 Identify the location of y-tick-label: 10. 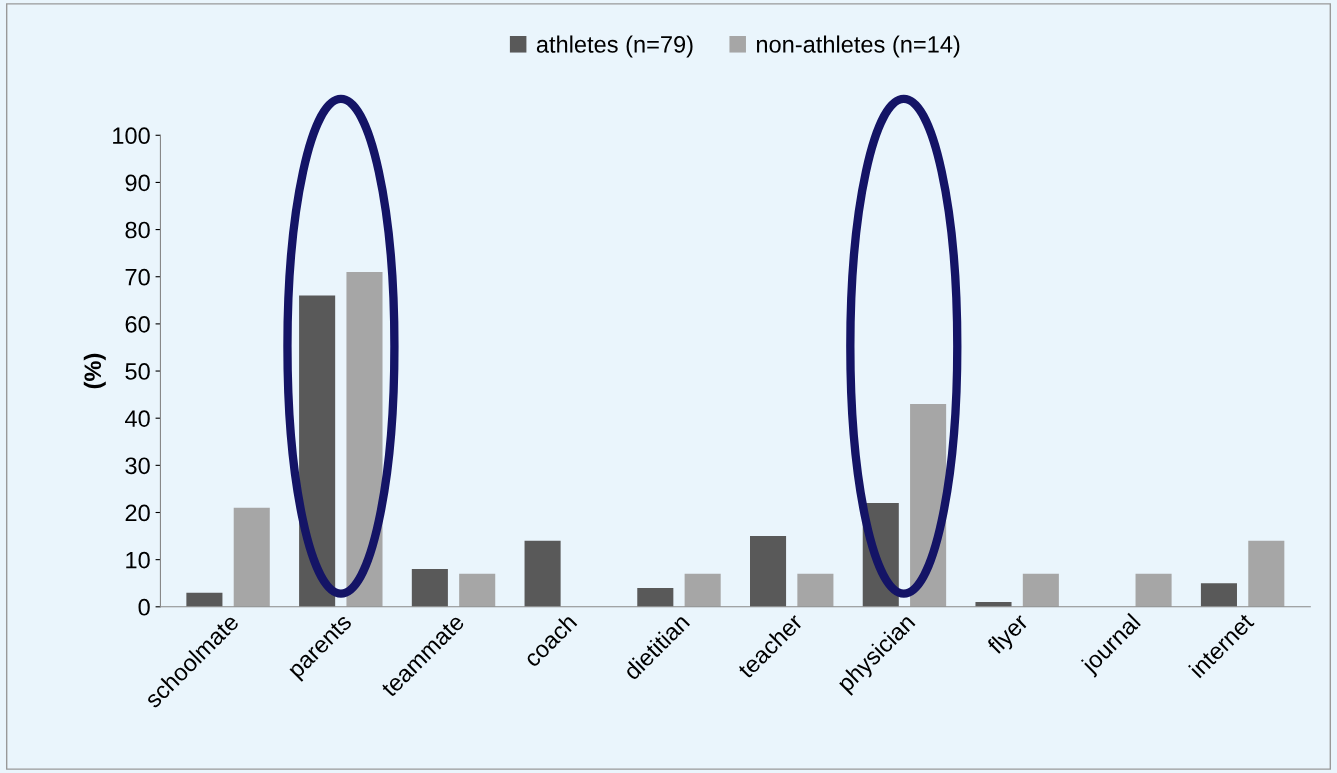
(138, 560).